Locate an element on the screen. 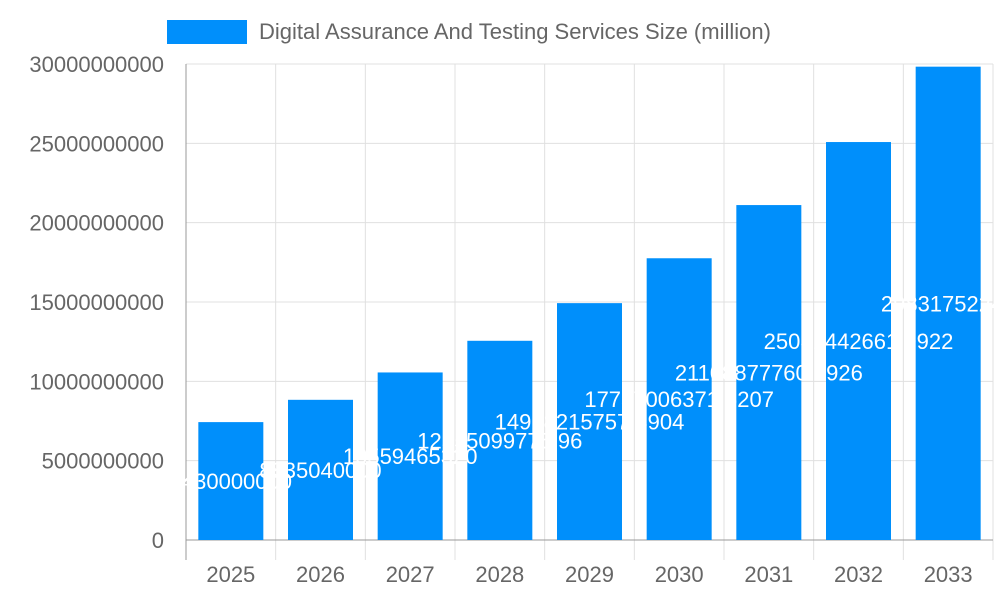 The width and height of the screenshot is (1000, 605). y-tick-label: 15000000000 is located at coordinates (96, 302).